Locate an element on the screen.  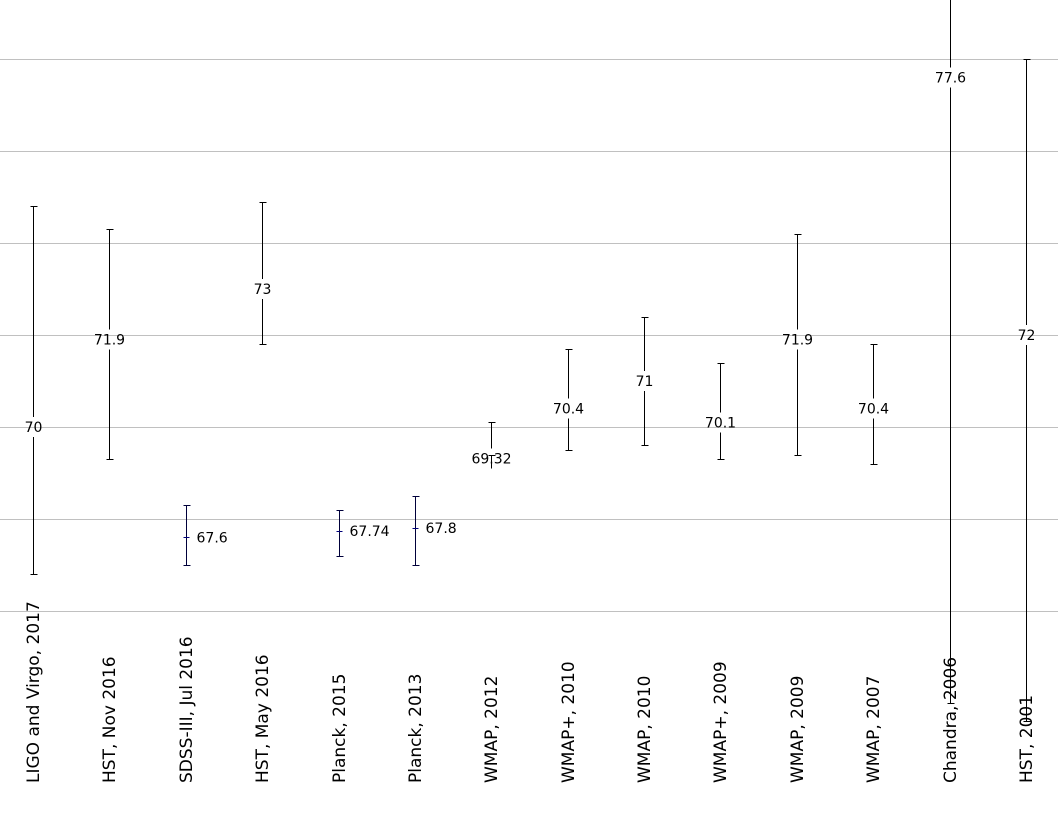
data-label-12: 77.6 is located at coordinates (950, 78).